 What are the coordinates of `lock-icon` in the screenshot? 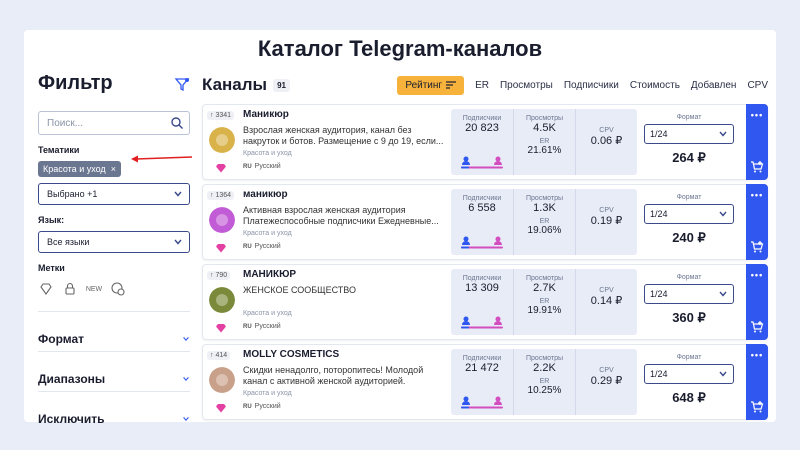 It's located at (70, 289).